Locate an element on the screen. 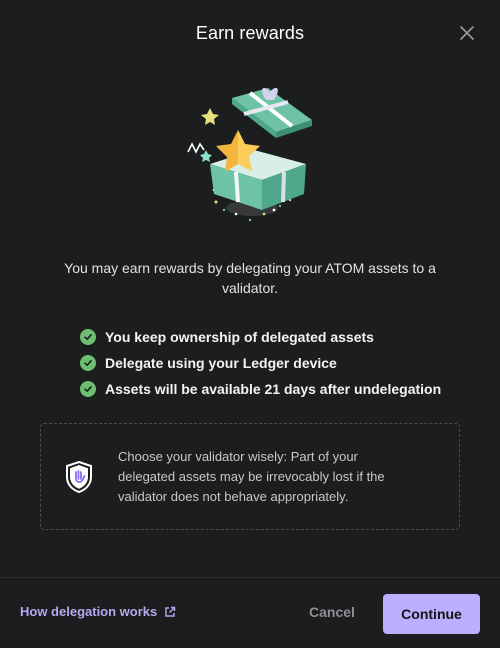 This screenshot has height=648, width=500. list-item: You keep ownership of delegated assets is located at coordinates (275, 337).